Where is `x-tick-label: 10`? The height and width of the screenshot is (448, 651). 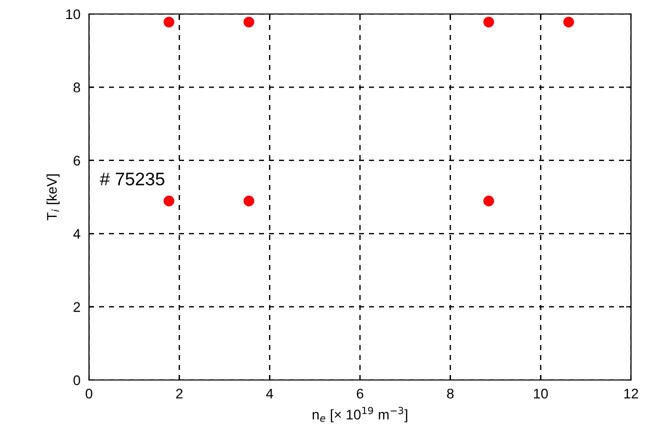 x-tick-label: 10 is located at coordinates (541, 393).